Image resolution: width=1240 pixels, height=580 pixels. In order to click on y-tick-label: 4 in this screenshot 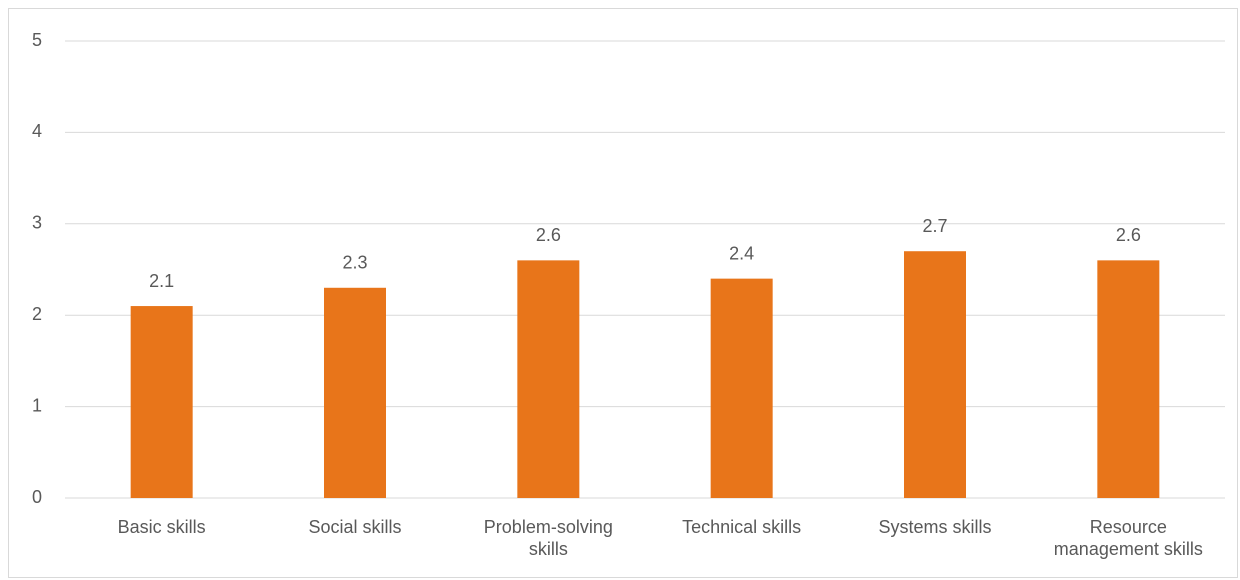, I will do `click(37, 131)`.